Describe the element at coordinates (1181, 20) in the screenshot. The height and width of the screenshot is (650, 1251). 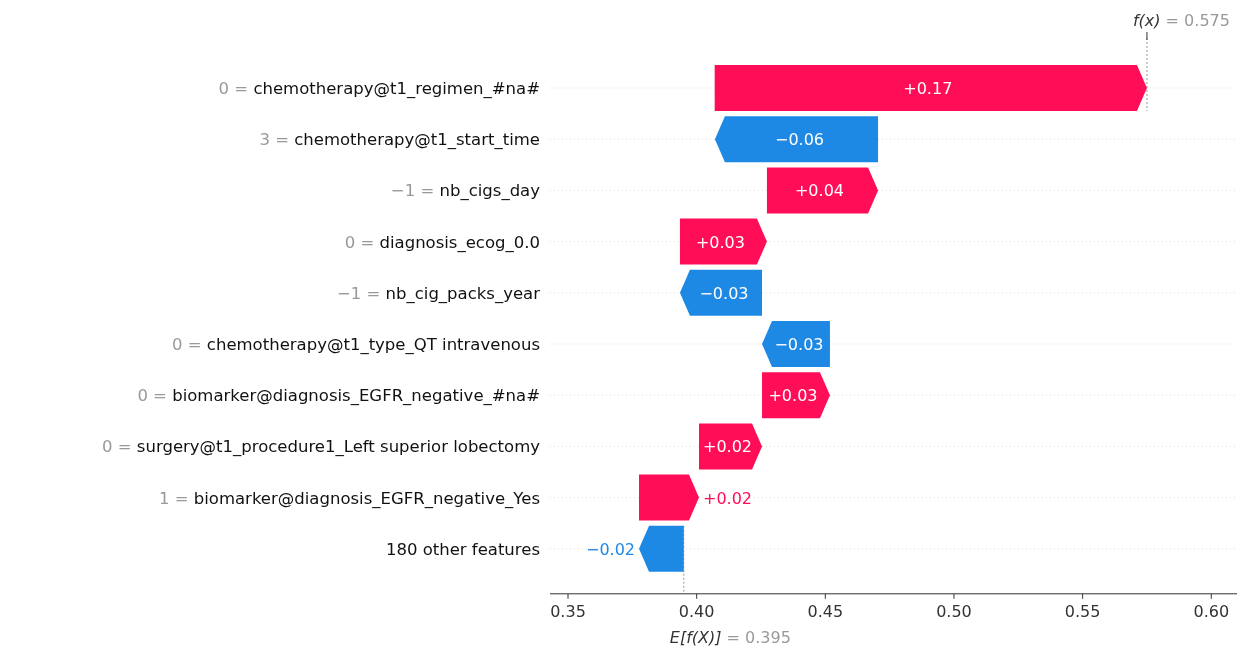
I see `ref-line-label: f(x) = 0.575` at that location.